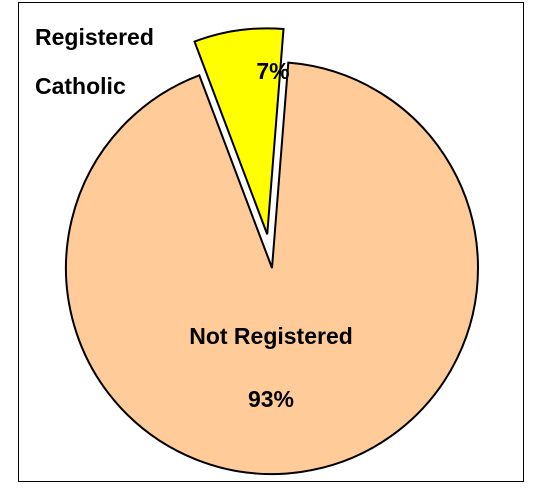 The image size is (533, 493). Describe the element at coordinates (239, 131) in the screenshot. I see `pie-slice-registered-catholic` at that location.